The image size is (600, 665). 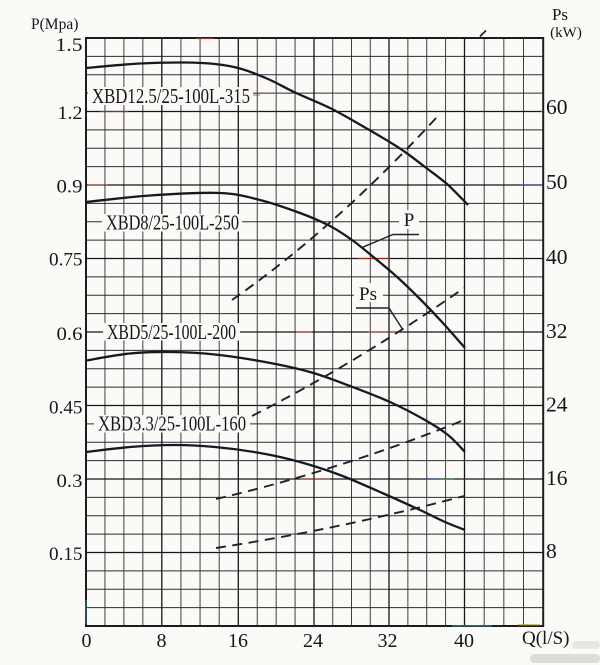 I want to click on svg-text: 0.45, so click(x=66, y=408).